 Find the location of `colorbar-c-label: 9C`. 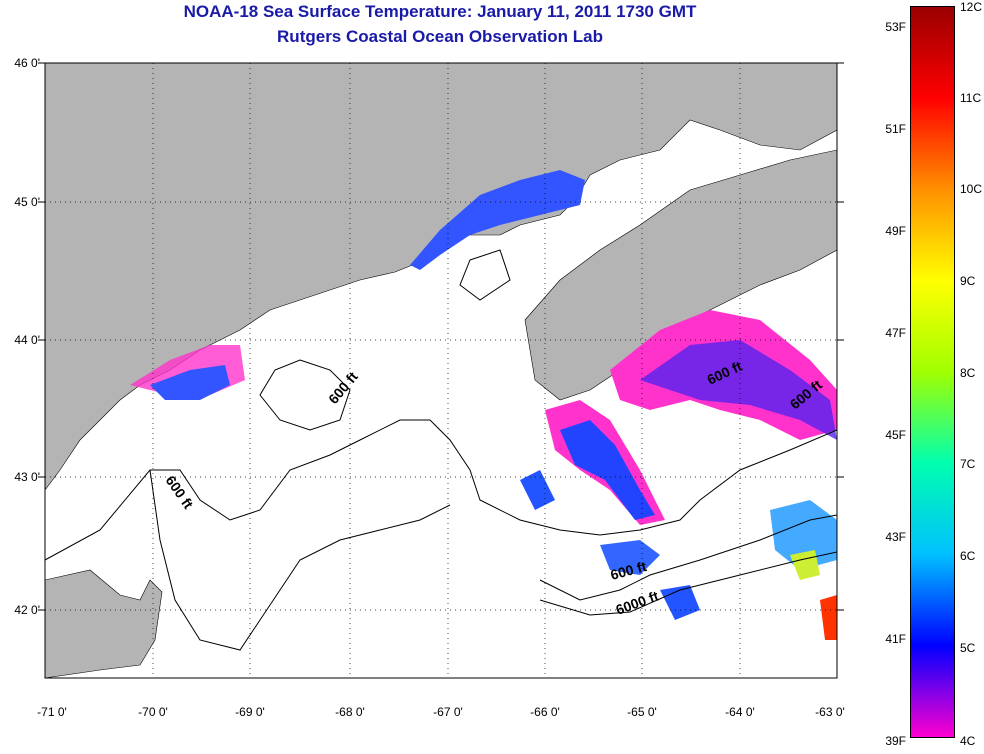

colorbar-c-label: 9C is located at coordinates (968, 281).